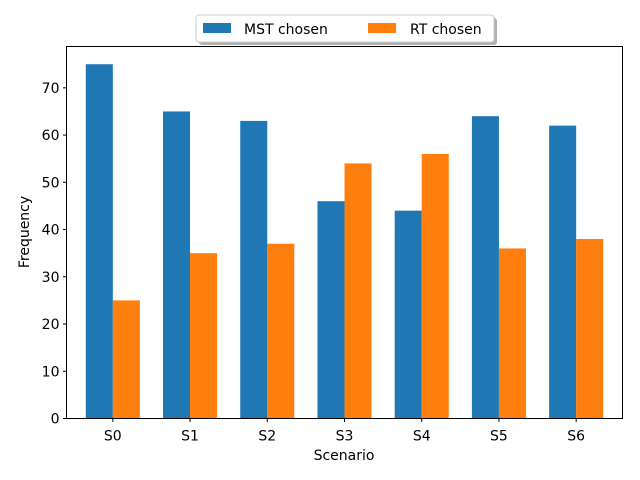 Image resolution: width=640 pixels, height=480 pixels. Describe the element at coordinates (286, 30) in the screenshot. I see `legend-label-mst-chosen: MST chosen` at that location.